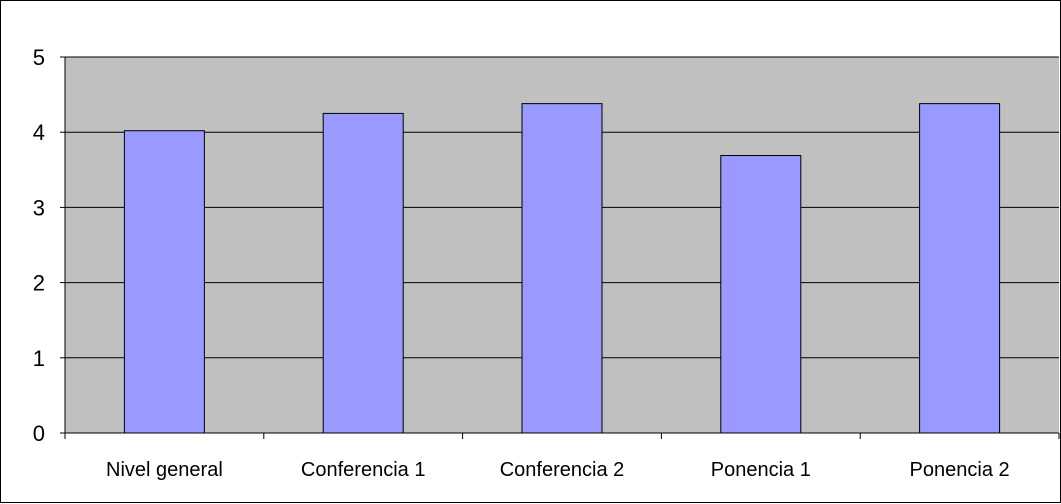  Describe the element at coordinates (363, 470) in the screenshot. I see `x-tick-label: Conferencia 1` at that location.